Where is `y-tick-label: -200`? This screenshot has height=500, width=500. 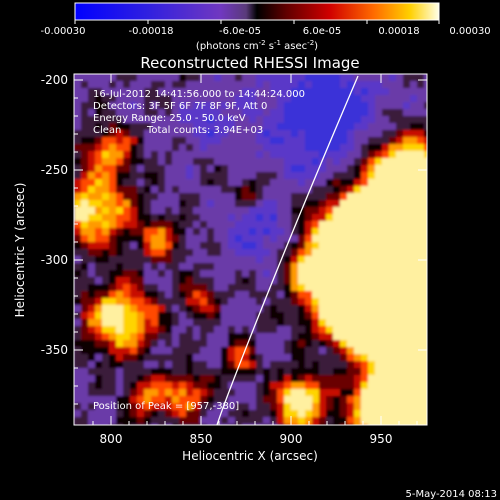 y-tick-label: -200 is located at coordinates (54, 80).